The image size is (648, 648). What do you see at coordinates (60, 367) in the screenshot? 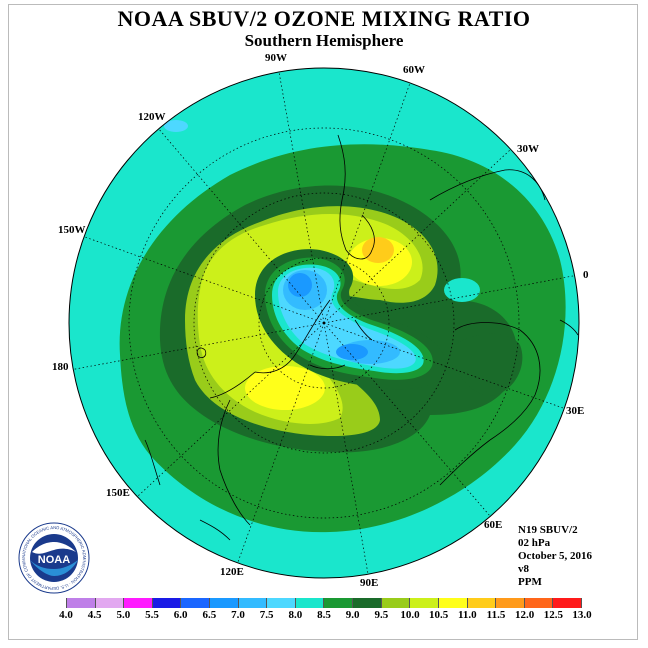
I see `lon-label-180: 180` at bounding box center [60, 367].